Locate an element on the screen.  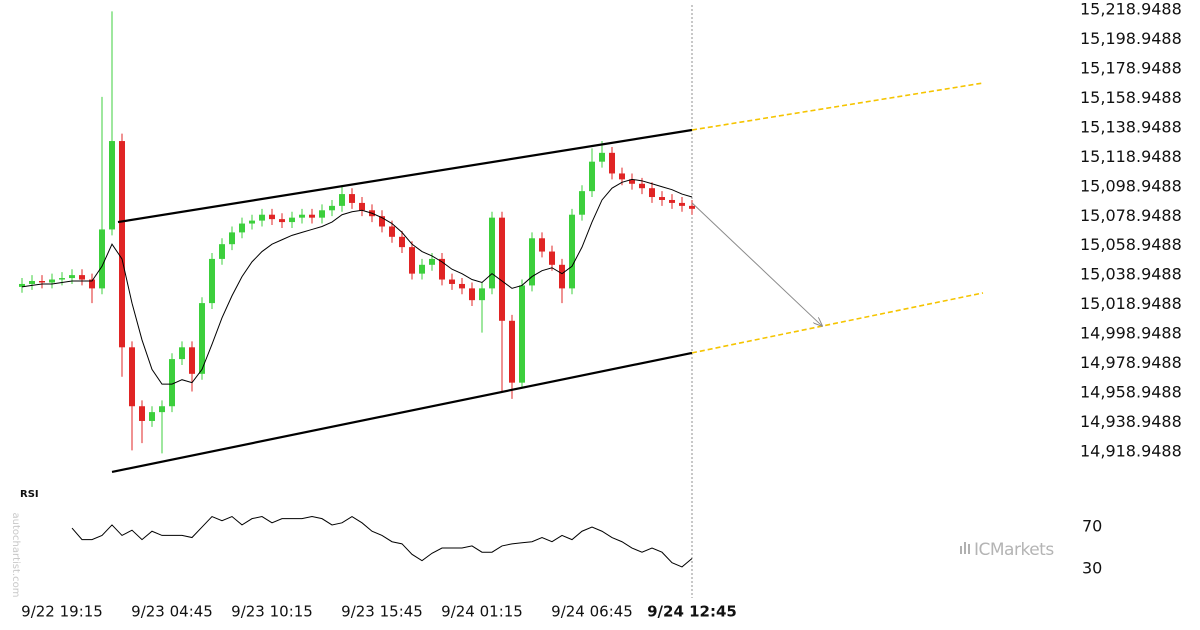
x-tick-label: 9/23 10:15 is located at coordinates (272, 612).